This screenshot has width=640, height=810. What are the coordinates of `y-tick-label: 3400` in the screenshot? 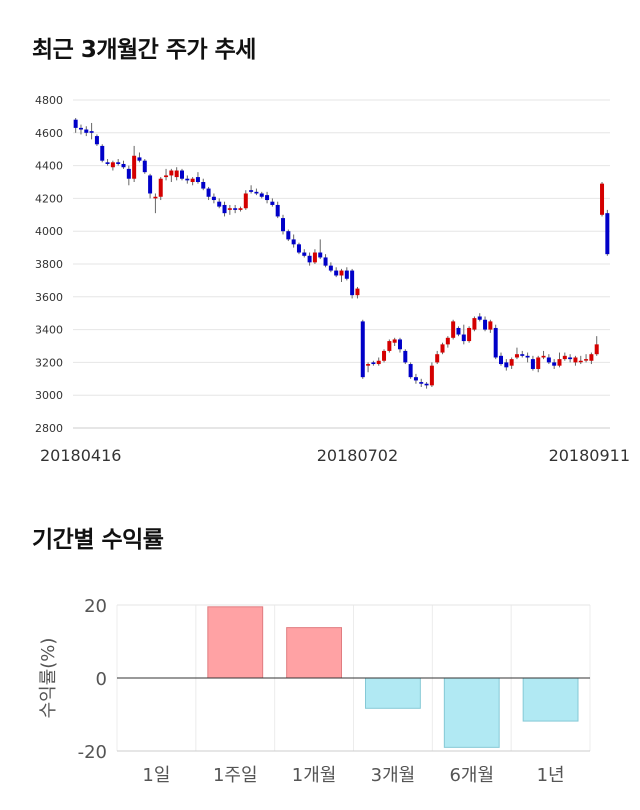 It's located at (49, 330).